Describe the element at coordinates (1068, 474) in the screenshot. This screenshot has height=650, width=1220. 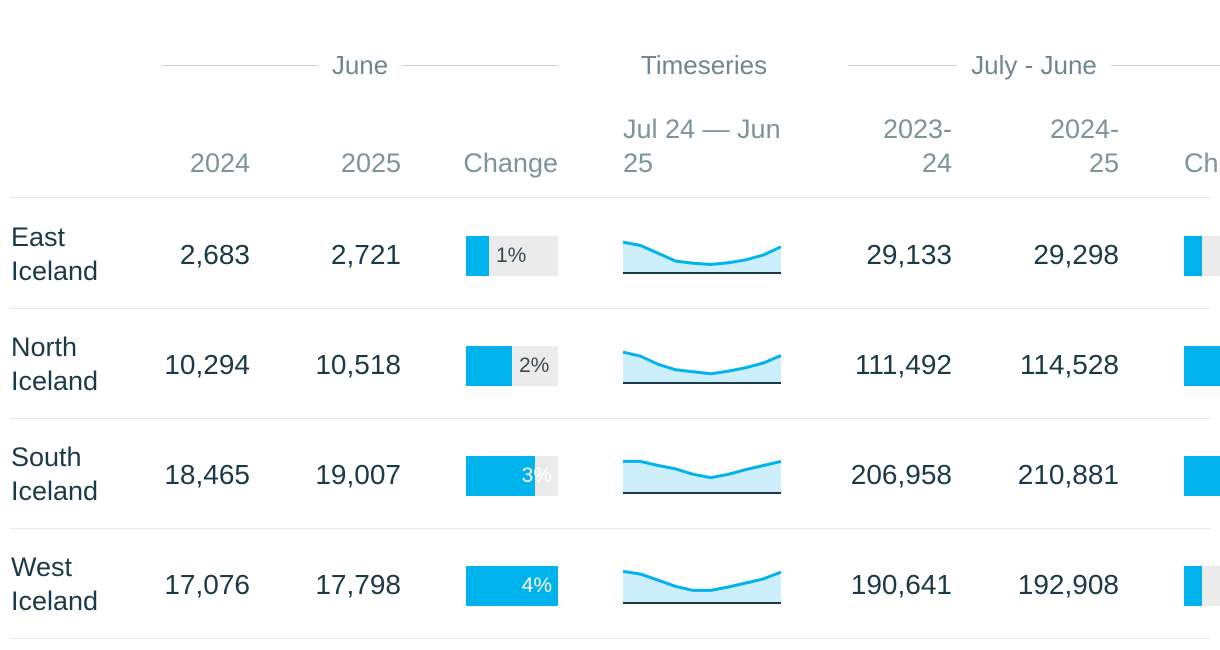
I see `value-2024-25: 210,881` at that location.